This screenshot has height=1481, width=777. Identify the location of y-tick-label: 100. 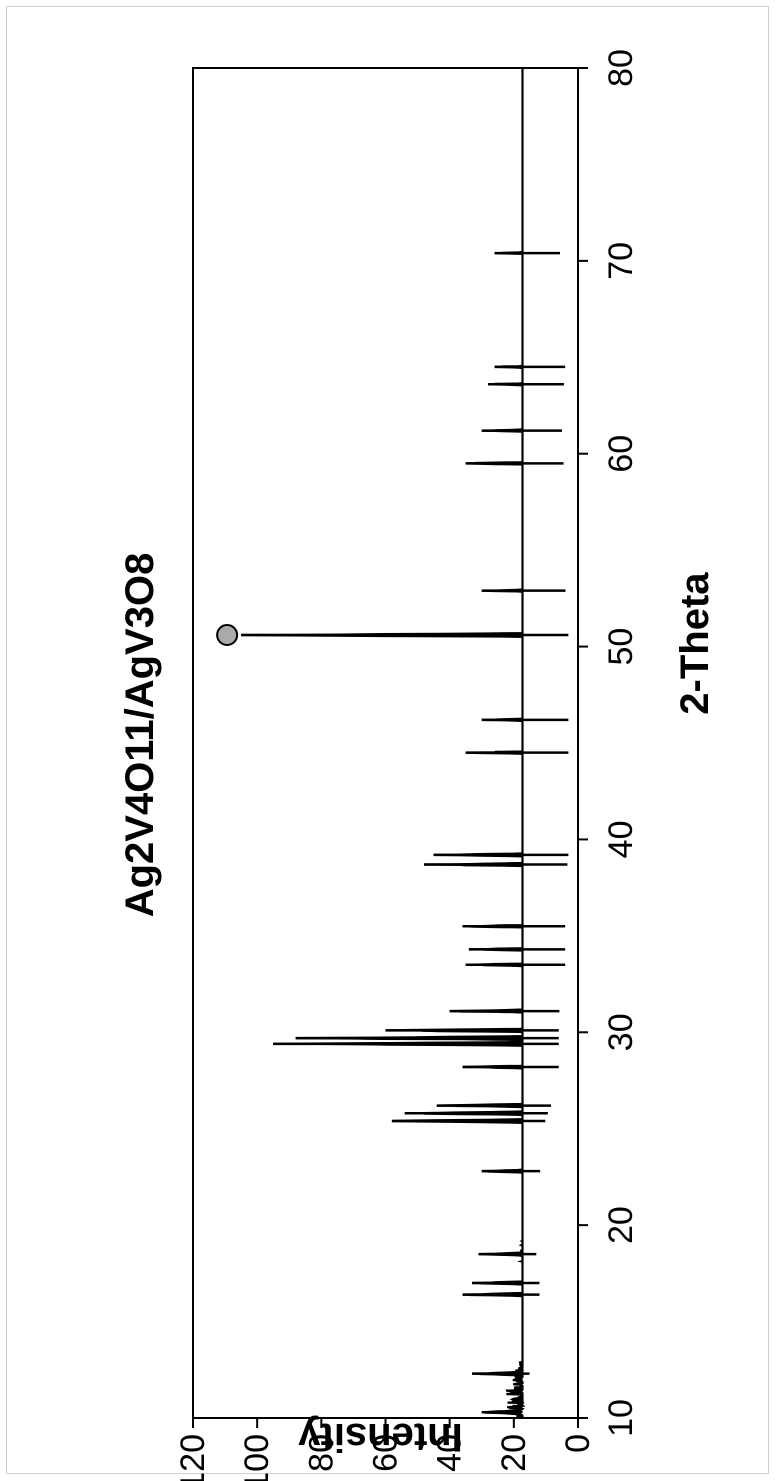
(257, 1457).